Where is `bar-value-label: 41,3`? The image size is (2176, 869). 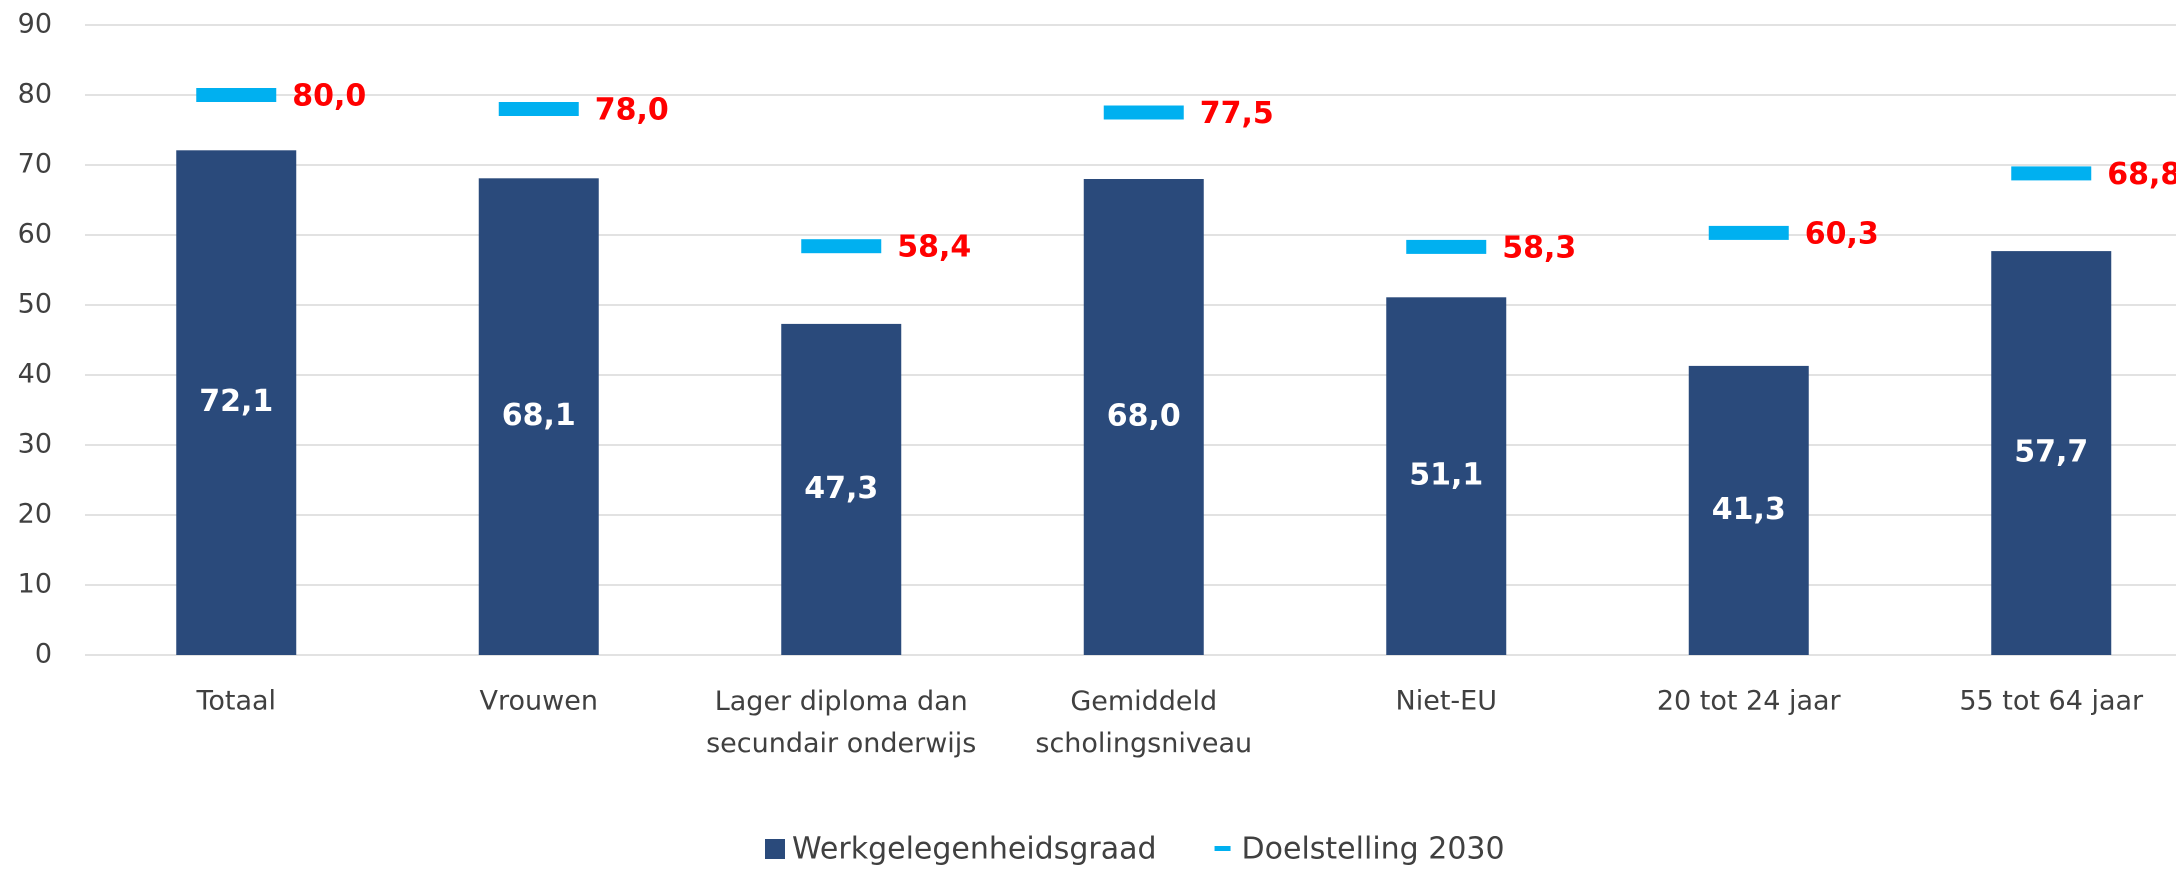
bar-value-label: 41,3 is located at coordinates (1749, 509).